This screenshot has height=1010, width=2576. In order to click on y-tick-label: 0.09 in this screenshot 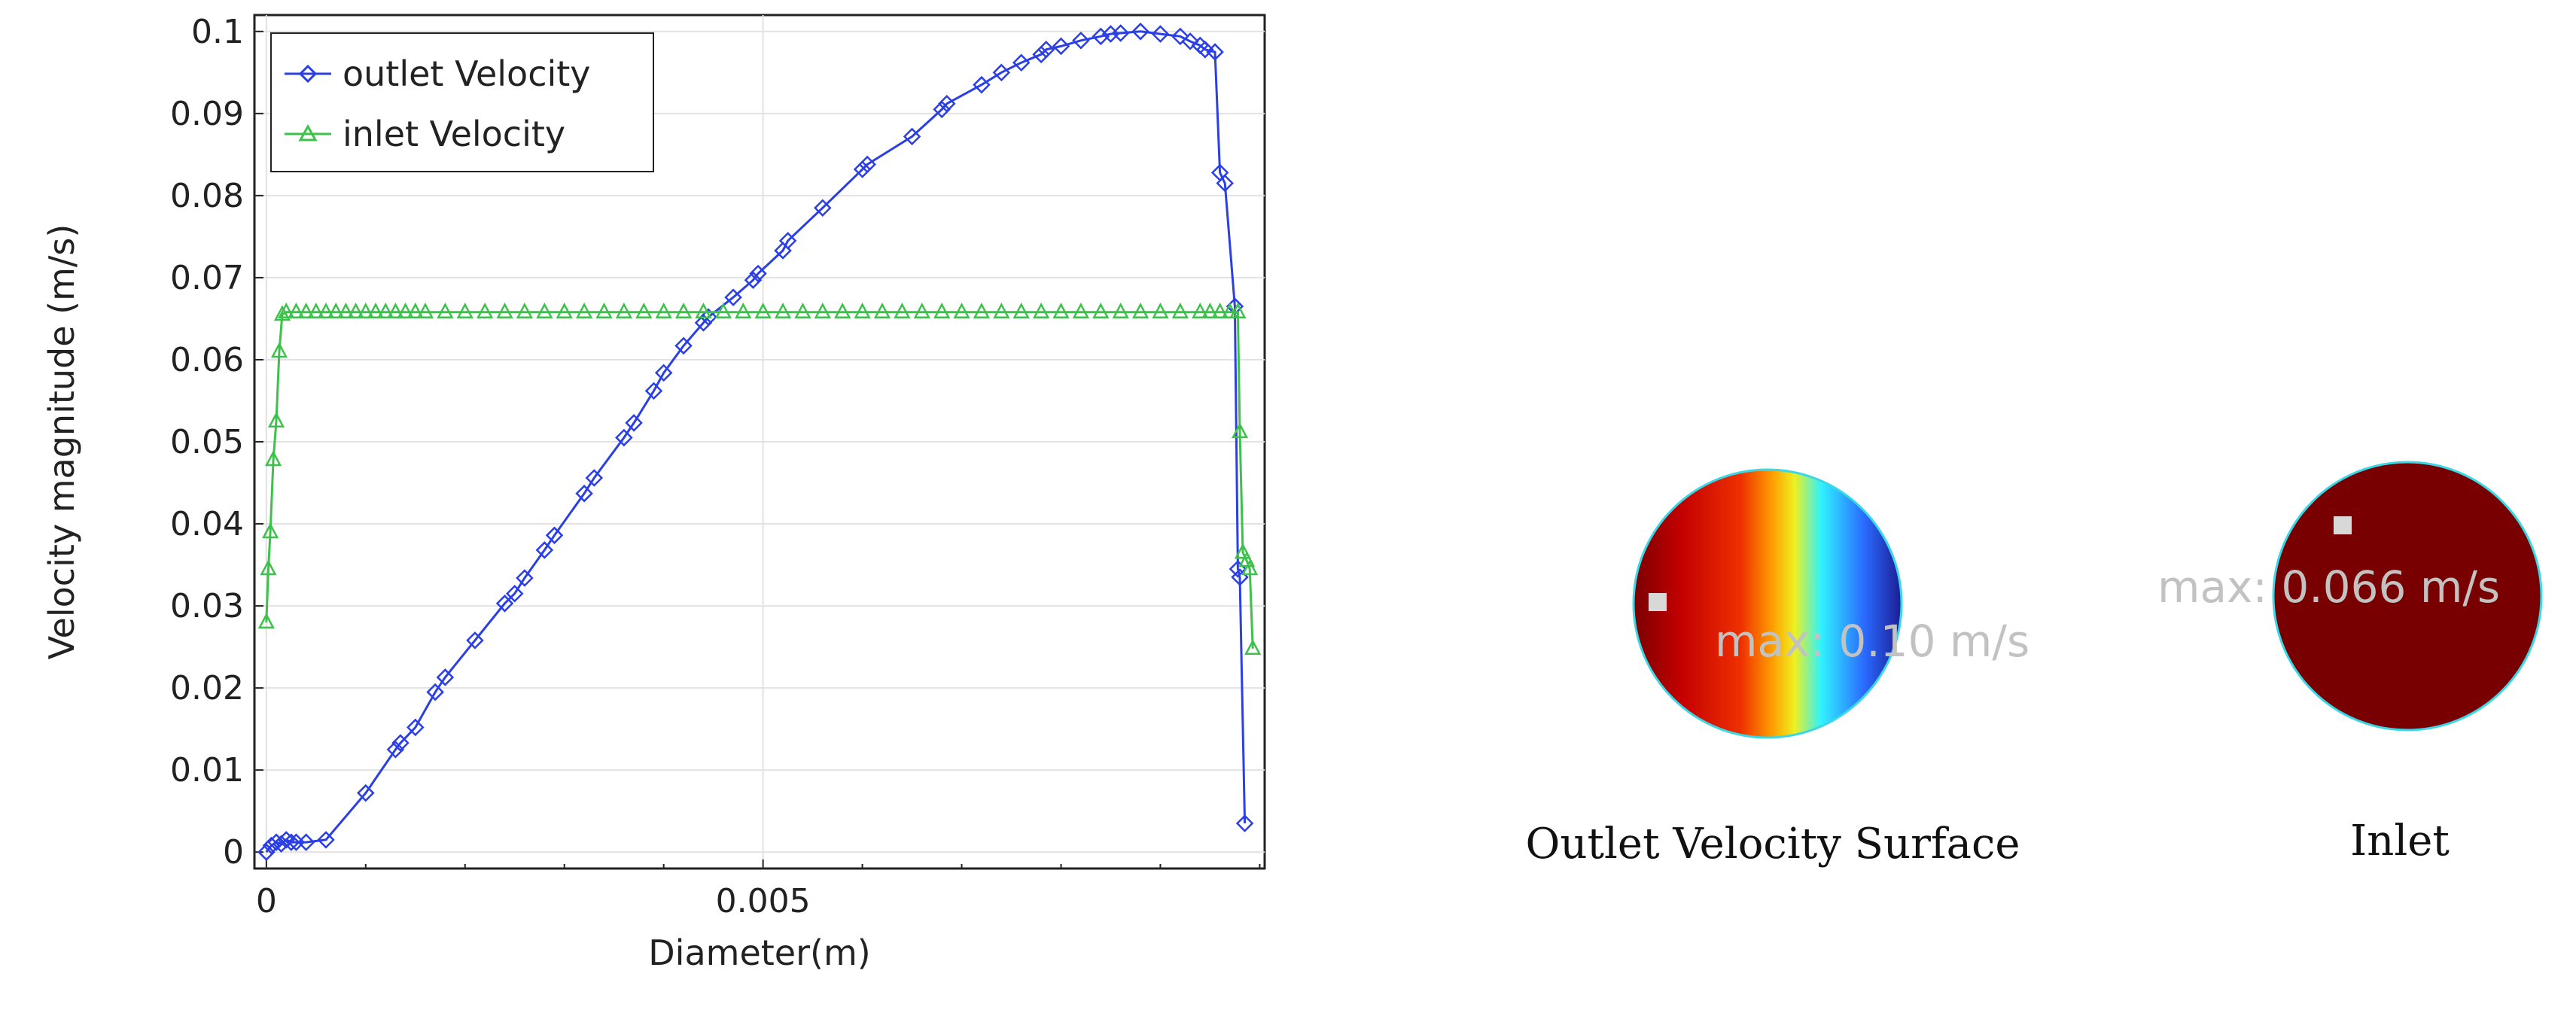, I will do `click(207, 114)`.